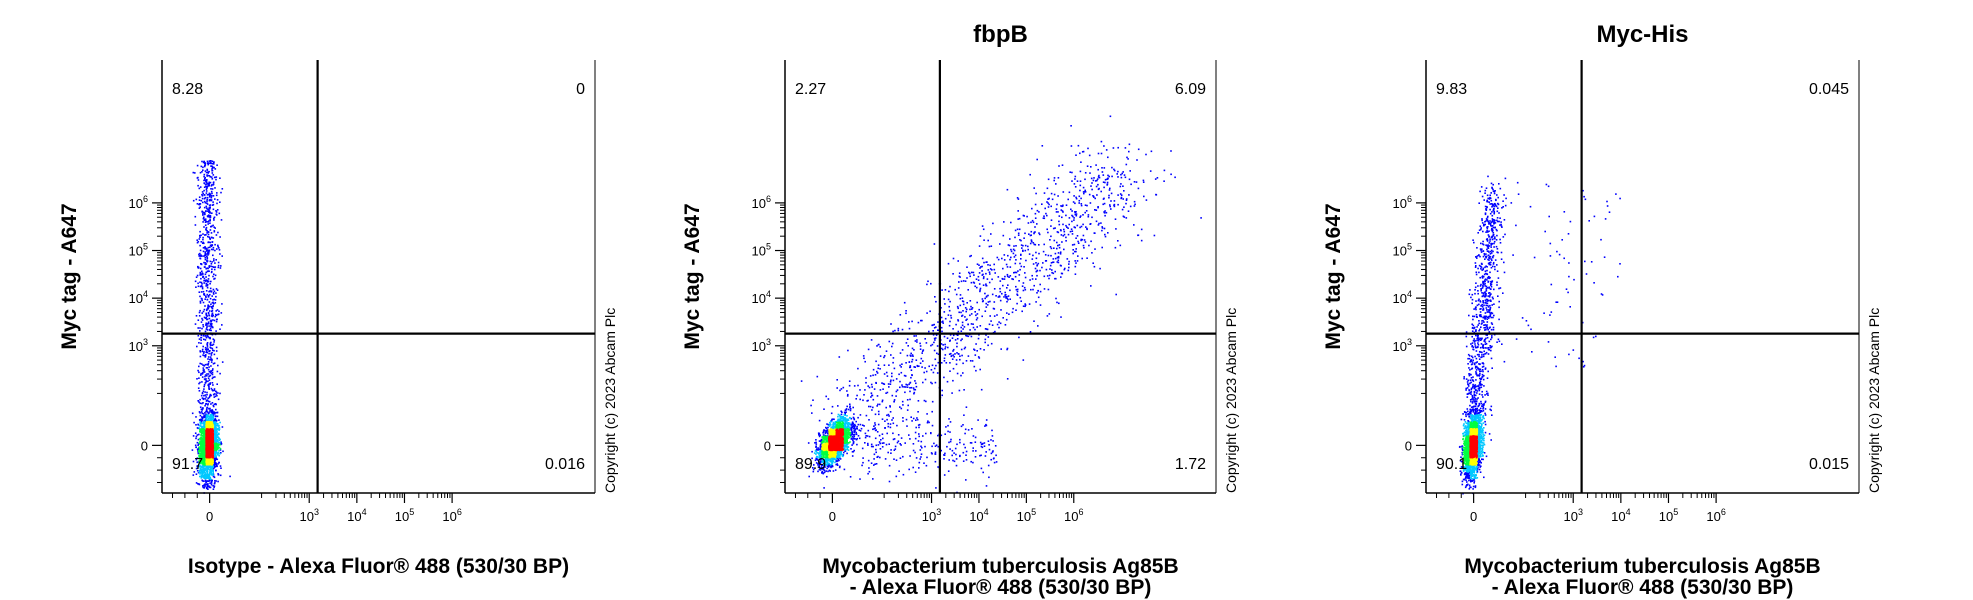  I want to click on quadrant-value-upper-right: 0.045, so click(1829, 89).